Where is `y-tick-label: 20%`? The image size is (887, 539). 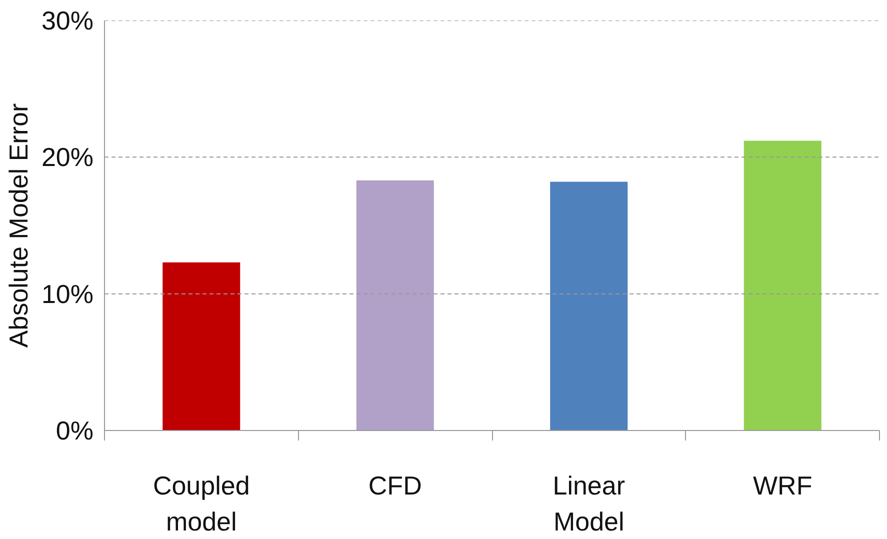 y-tick-label: 20% is located at coordinates (67, 157).